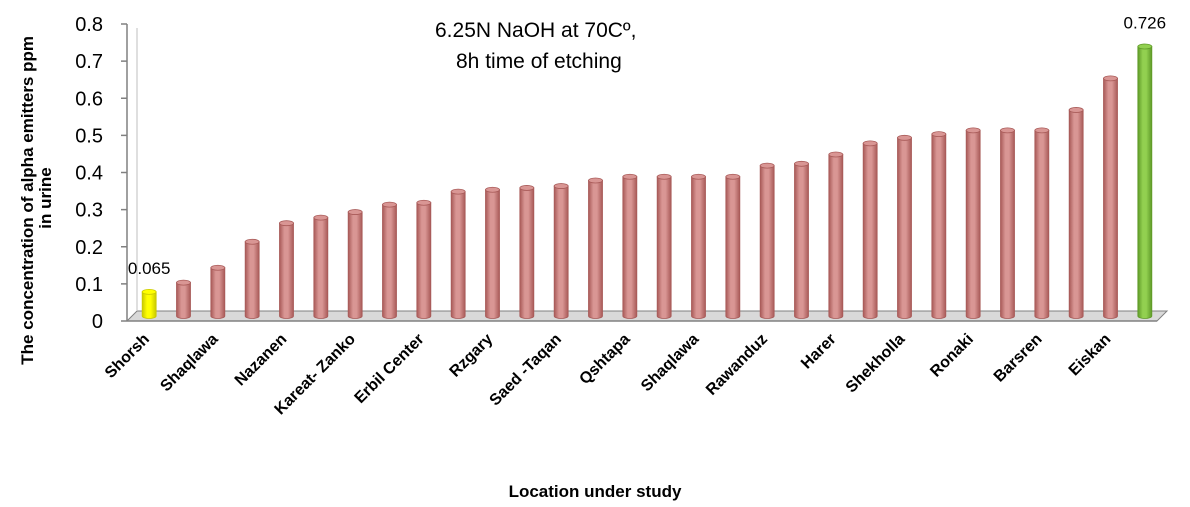 This screenshot has width=1190, height=507. Describe the element at coordinates (1145, 22) in the screenshot. I see `data-label: 0.726` at that location.